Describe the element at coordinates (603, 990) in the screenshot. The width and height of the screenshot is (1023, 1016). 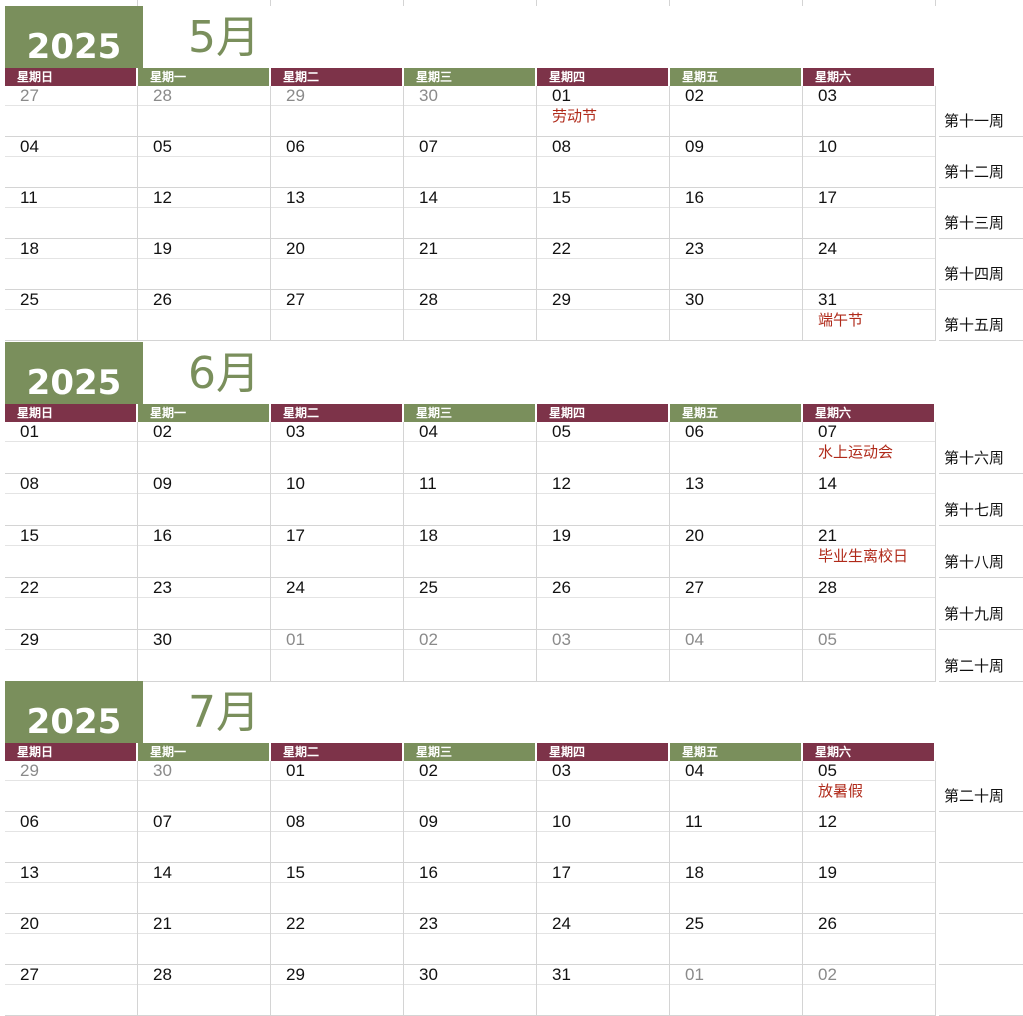
I see `day-cell: 31` at that location.